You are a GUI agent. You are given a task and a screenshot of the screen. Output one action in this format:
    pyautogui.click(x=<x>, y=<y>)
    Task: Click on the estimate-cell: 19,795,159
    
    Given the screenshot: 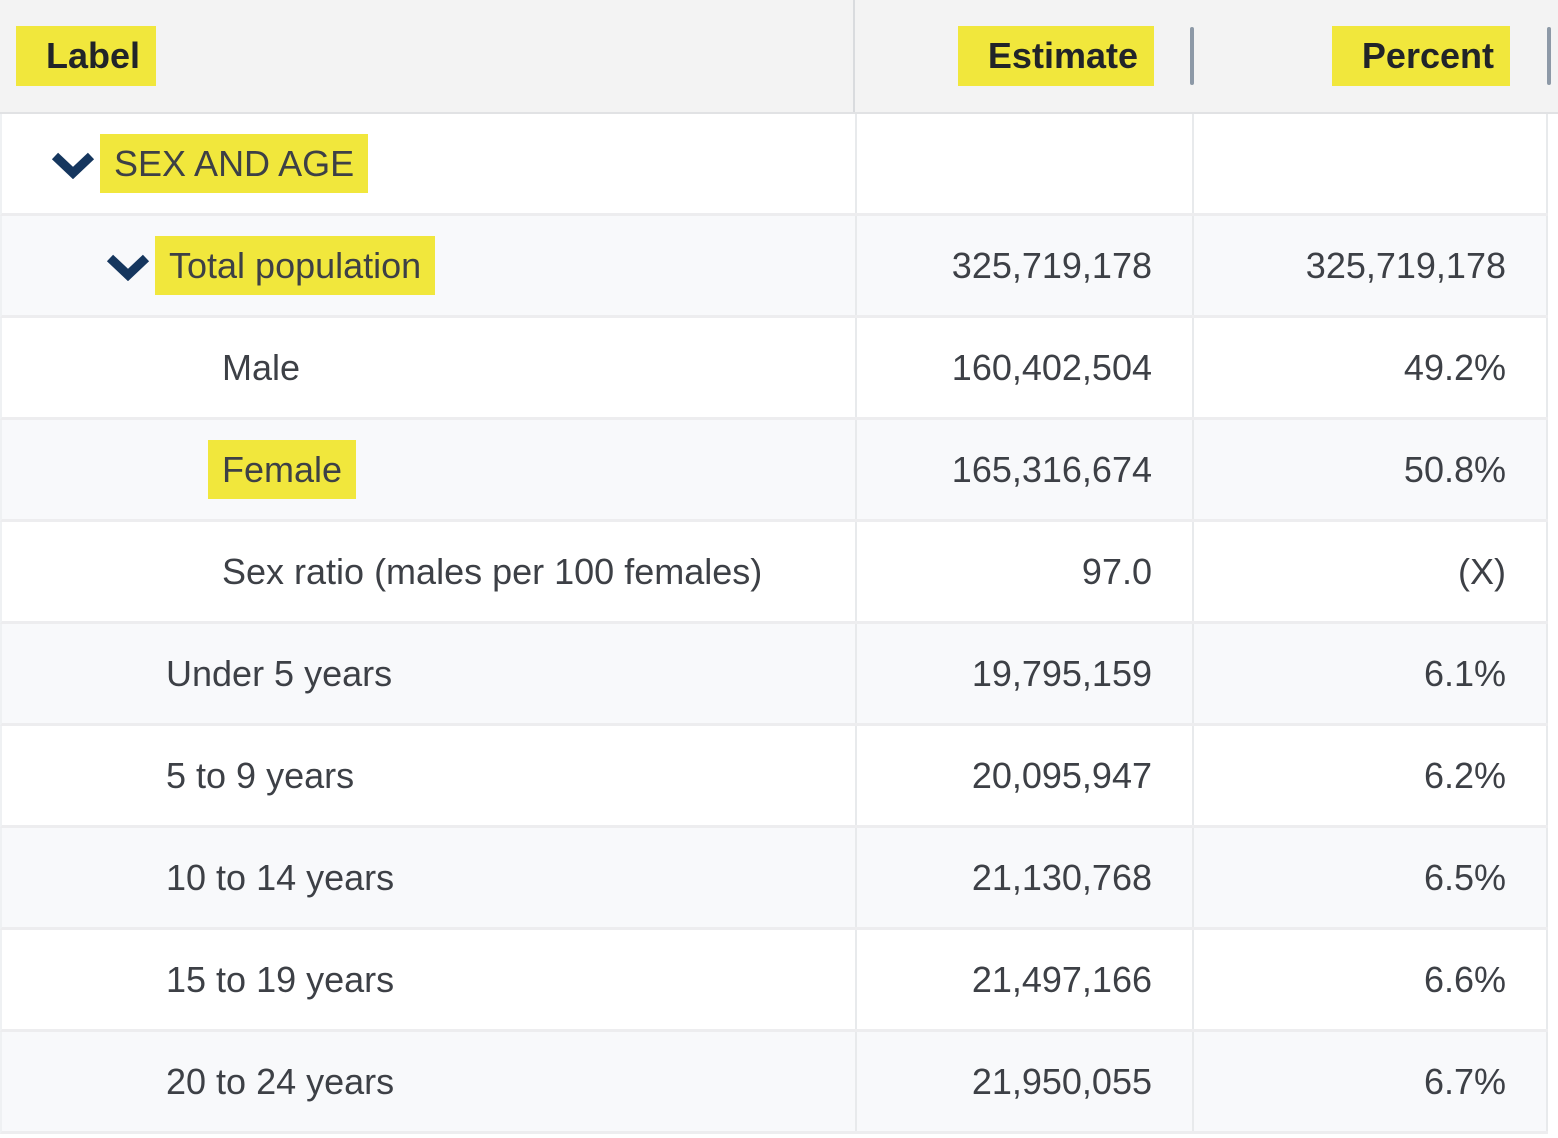 What is the action you would take?
    pyautogui.click(x=1023, y=673)
    